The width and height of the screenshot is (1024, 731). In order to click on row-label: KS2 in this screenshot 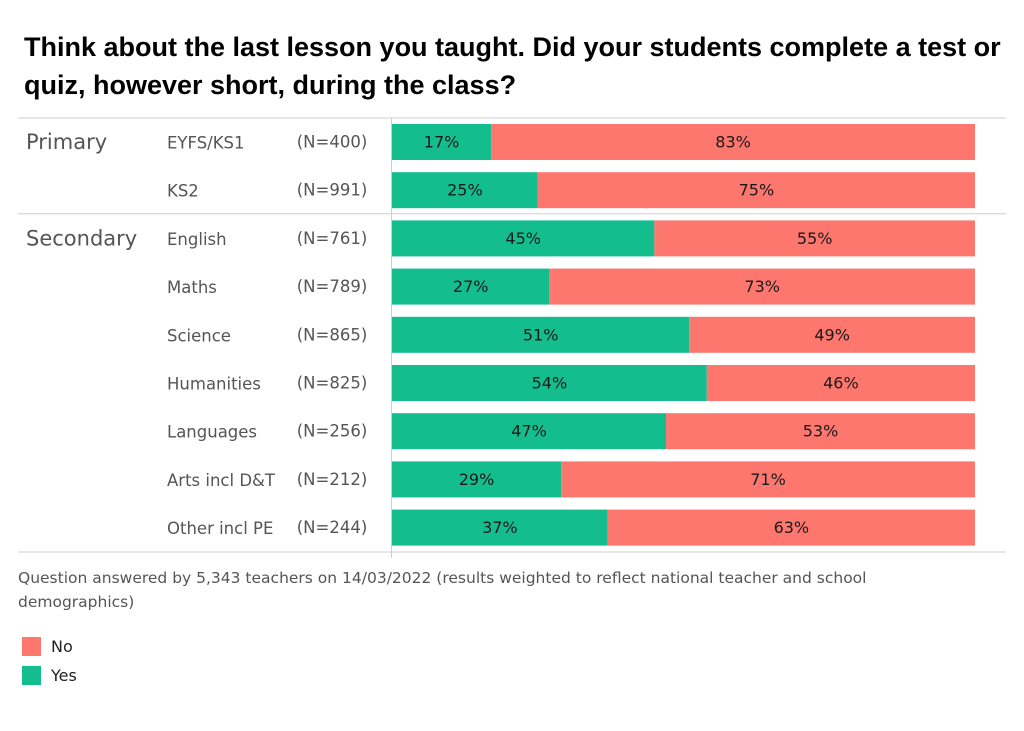, I will do `click(183, 191)`.